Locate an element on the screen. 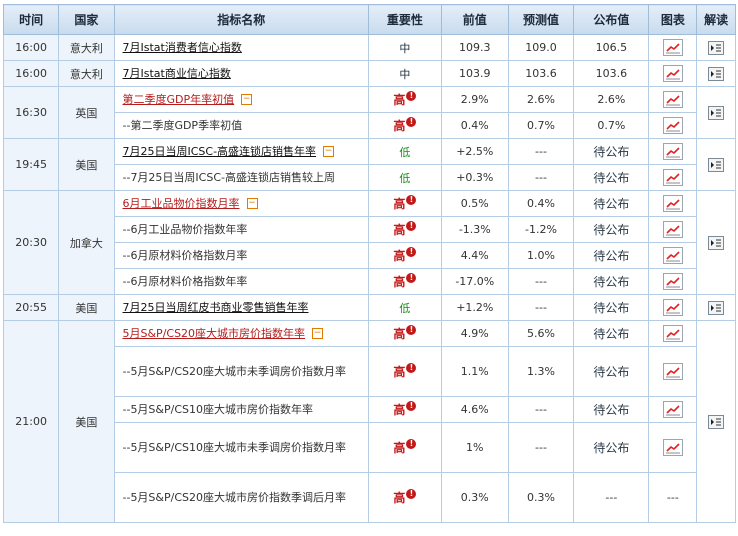 Image resolution: width=738 pixels, height=536 pixels. indicator-name-cell: --5月S&P/CS10座大城市未季调房价指数月率 is located at coordinates (241, 447).